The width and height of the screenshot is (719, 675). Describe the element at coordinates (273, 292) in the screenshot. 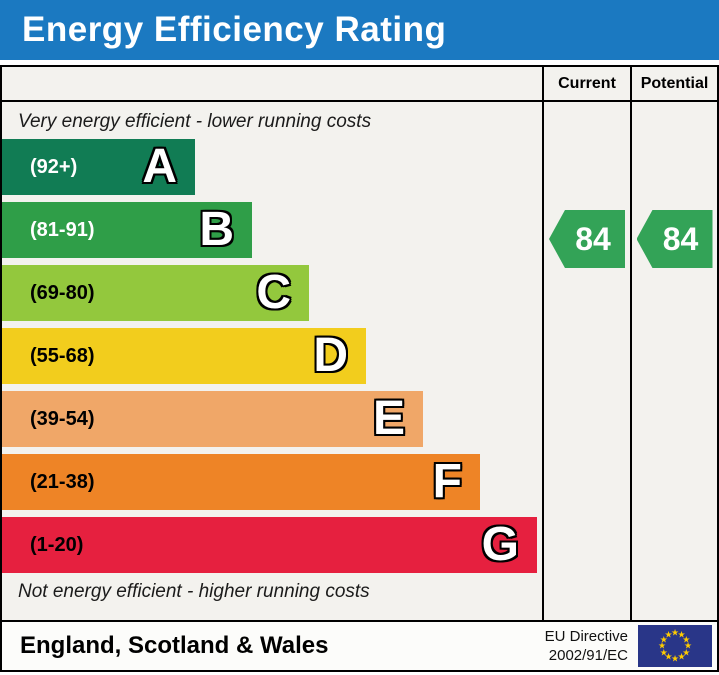

I see `band-letter: C` at that location.